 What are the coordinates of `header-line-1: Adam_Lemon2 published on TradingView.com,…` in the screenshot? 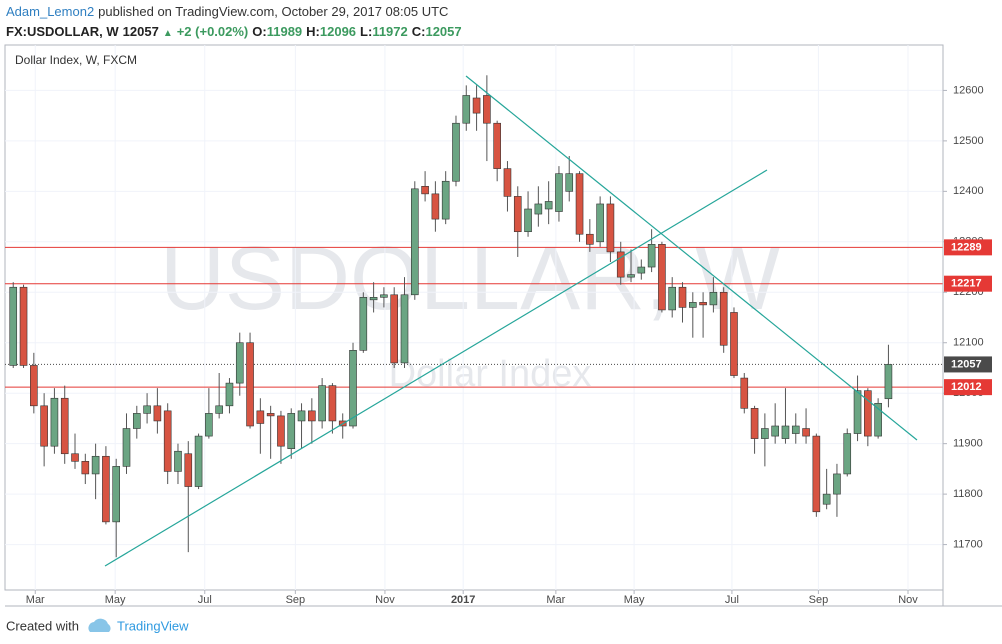 It's located at (236, 12).